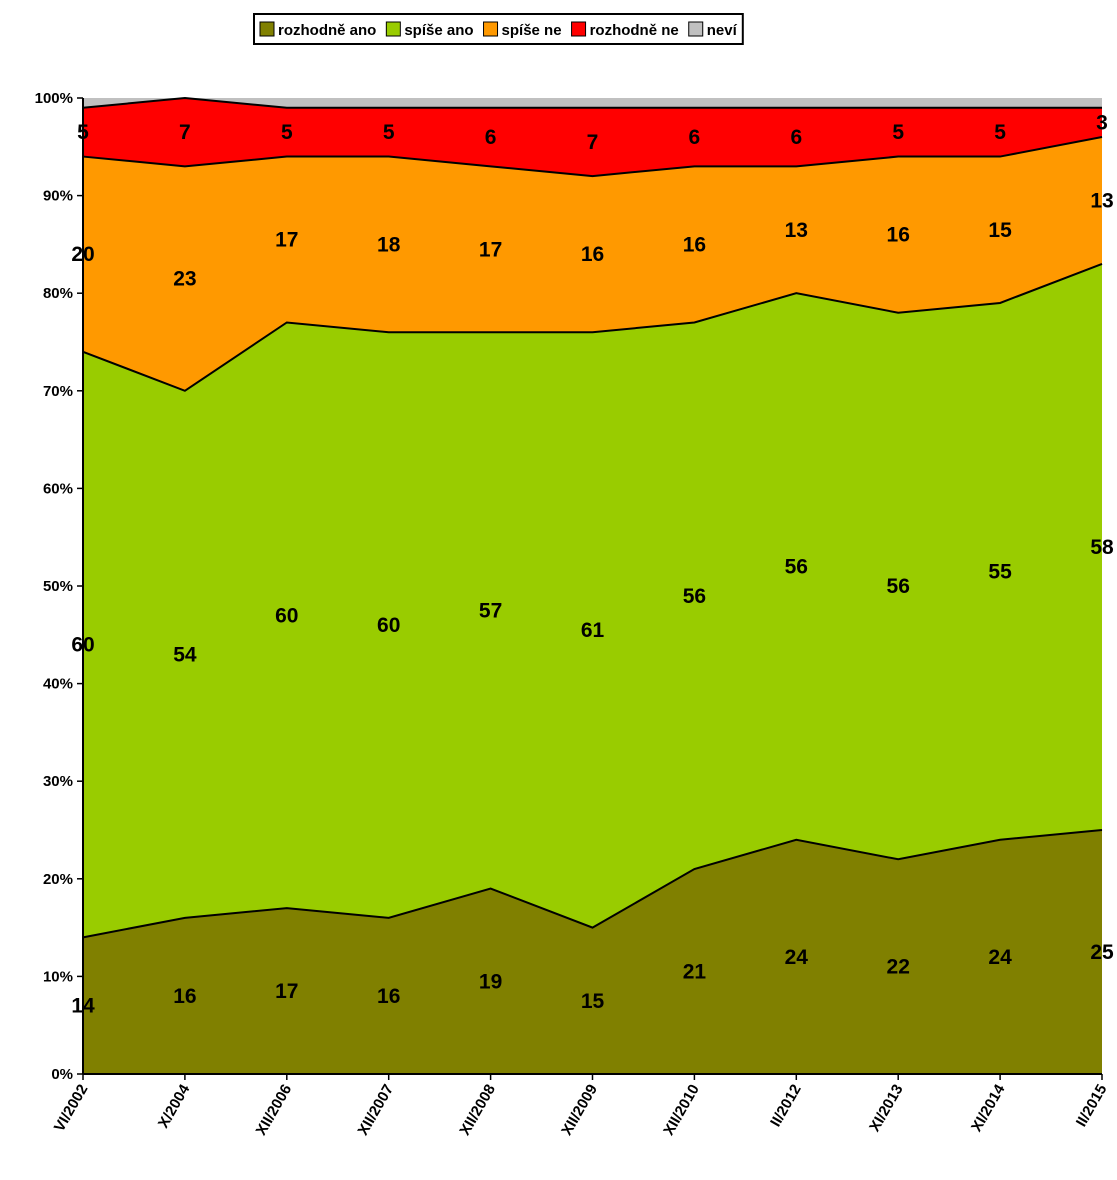 This screenshot has width=1117, height=1180. What do you see at coordinates (1000, 571) in the screenshot?
I see `data-label-spise-ano: 55` at bounding box center [1000, 571].